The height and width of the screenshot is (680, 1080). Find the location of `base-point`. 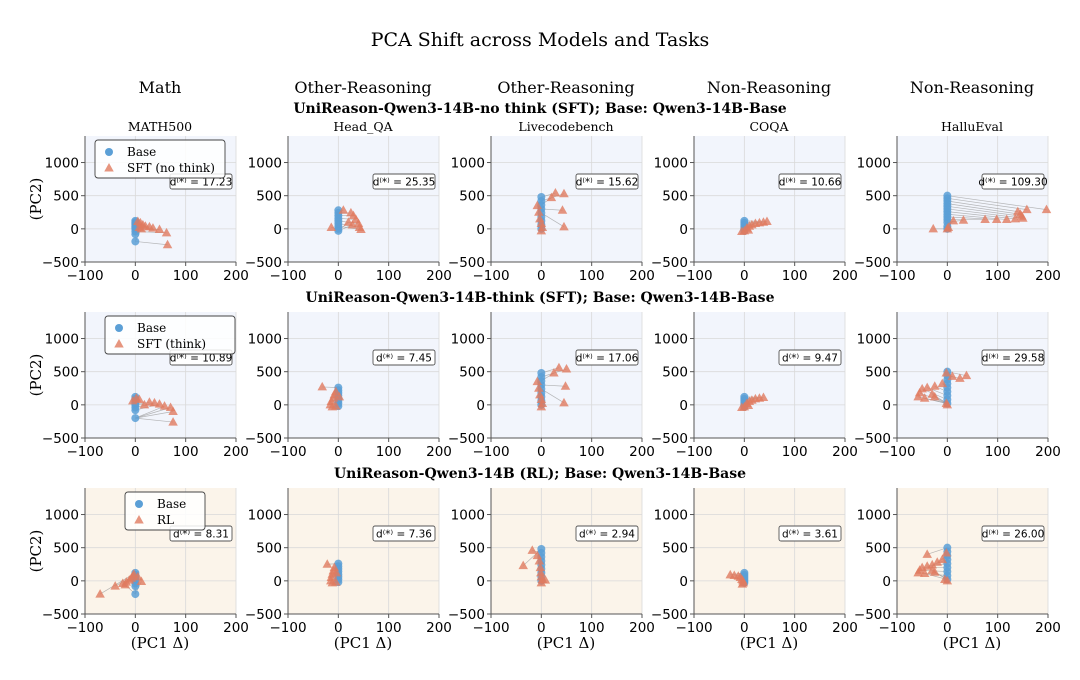

base-point is located at coordinates (338, 230).